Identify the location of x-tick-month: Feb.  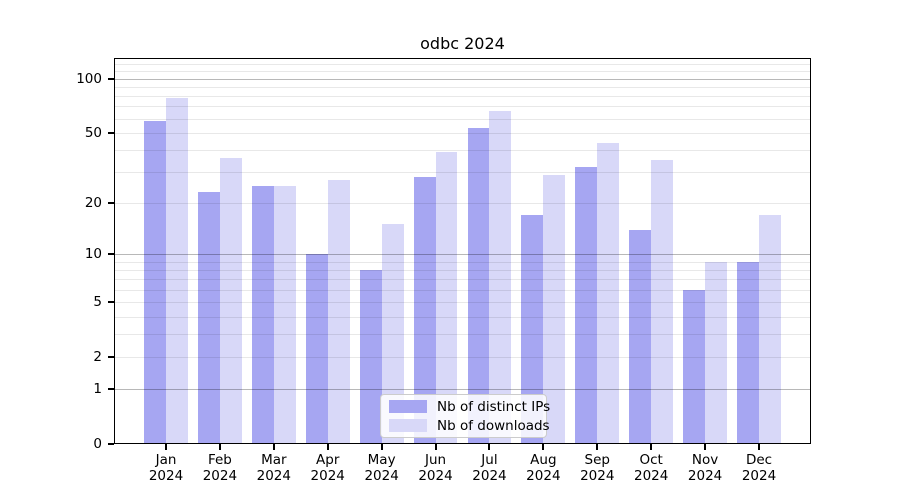
(219, 460).